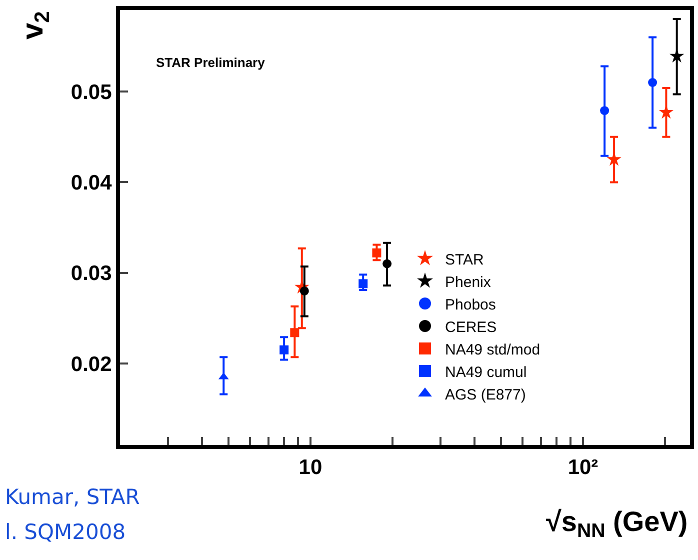 Image resolution: width=698 pixels, height=560 pixels. What do you see at coordinates (485, 395) in the screenshot?
I see `legend-label: AGS (E877)` at bounding box center [485, 395].